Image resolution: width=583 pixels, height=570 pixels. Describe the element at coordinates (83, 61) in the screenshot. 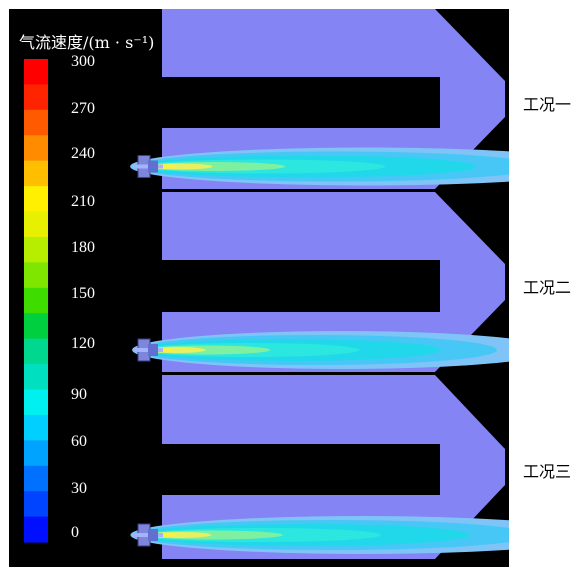

I see `legend-tick-label: 300` at that location.